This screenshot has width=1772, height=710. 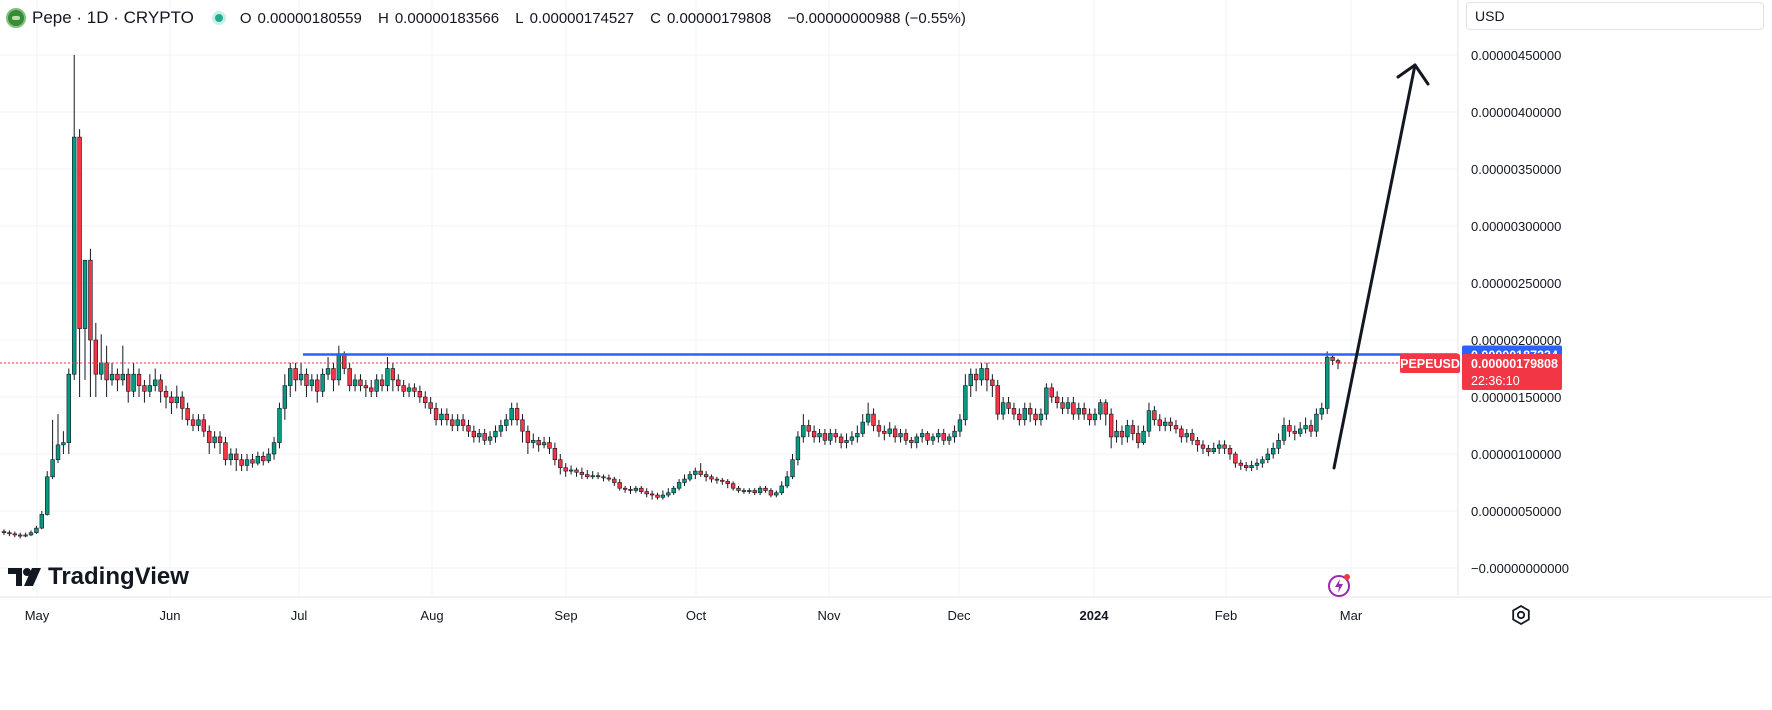 What do you see at coordinates (1413, 74) in the screenshot?
I see `trend-arrow-head` at bounding box center [1413, 74].